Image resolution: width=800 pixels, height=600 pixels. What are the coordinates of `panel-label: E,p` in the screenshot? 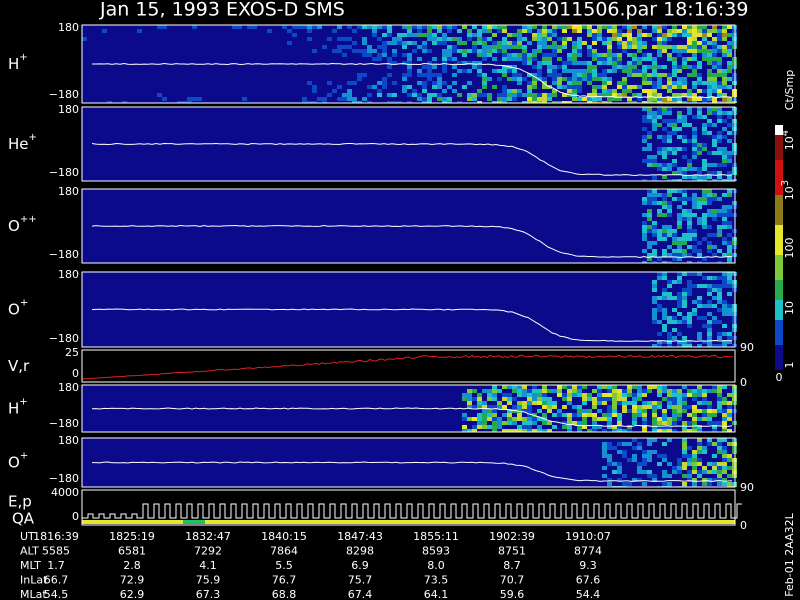 It's located at (20, 501).